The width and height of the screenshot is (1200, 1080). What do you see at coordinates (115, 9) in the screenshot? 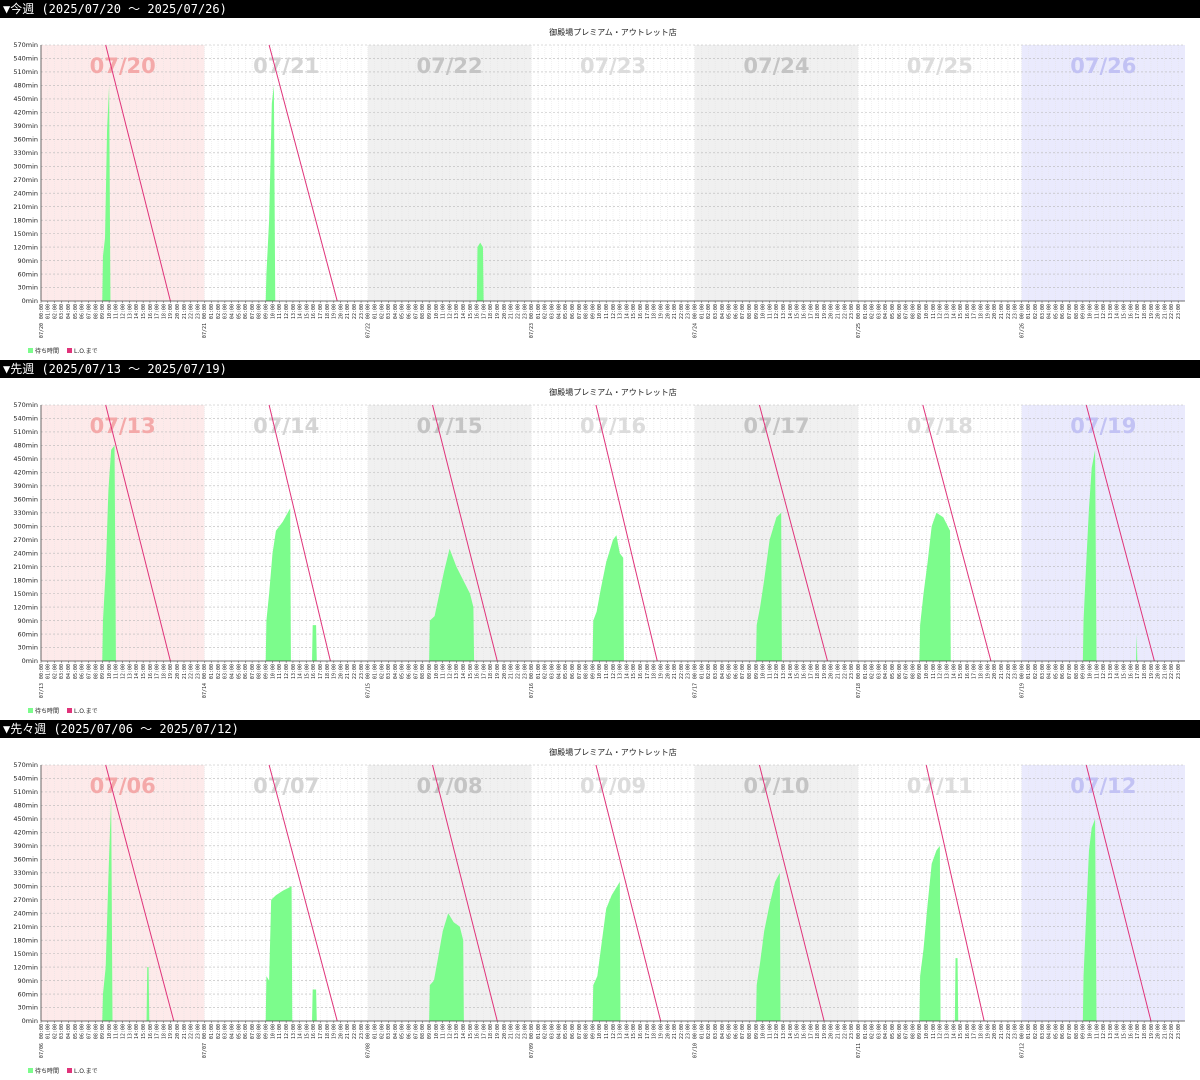
I see `section-header-text: ▼今週 (2025/07/20 〜 2025/07/26)` at bounding box center [115, 9].